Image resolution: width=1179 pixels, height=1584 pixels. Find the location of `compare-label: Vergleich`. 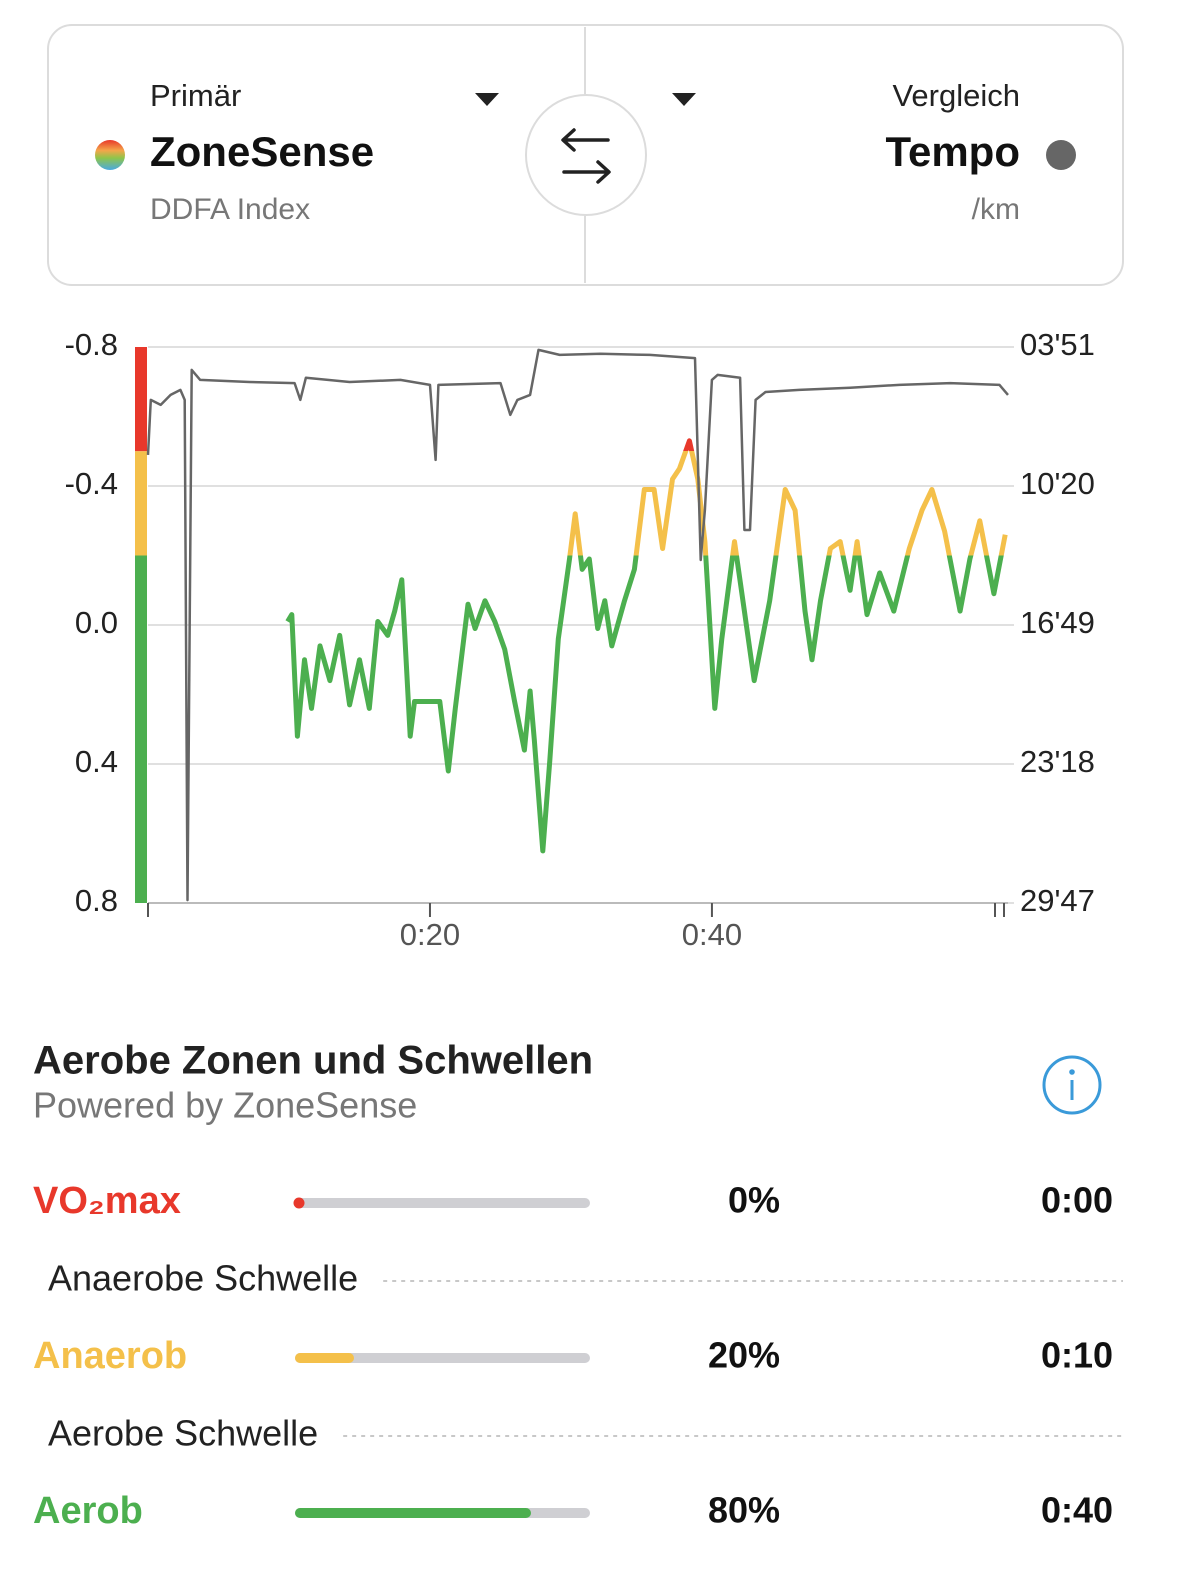

compare-label: Vergleich is located at coordinates (956, 95).